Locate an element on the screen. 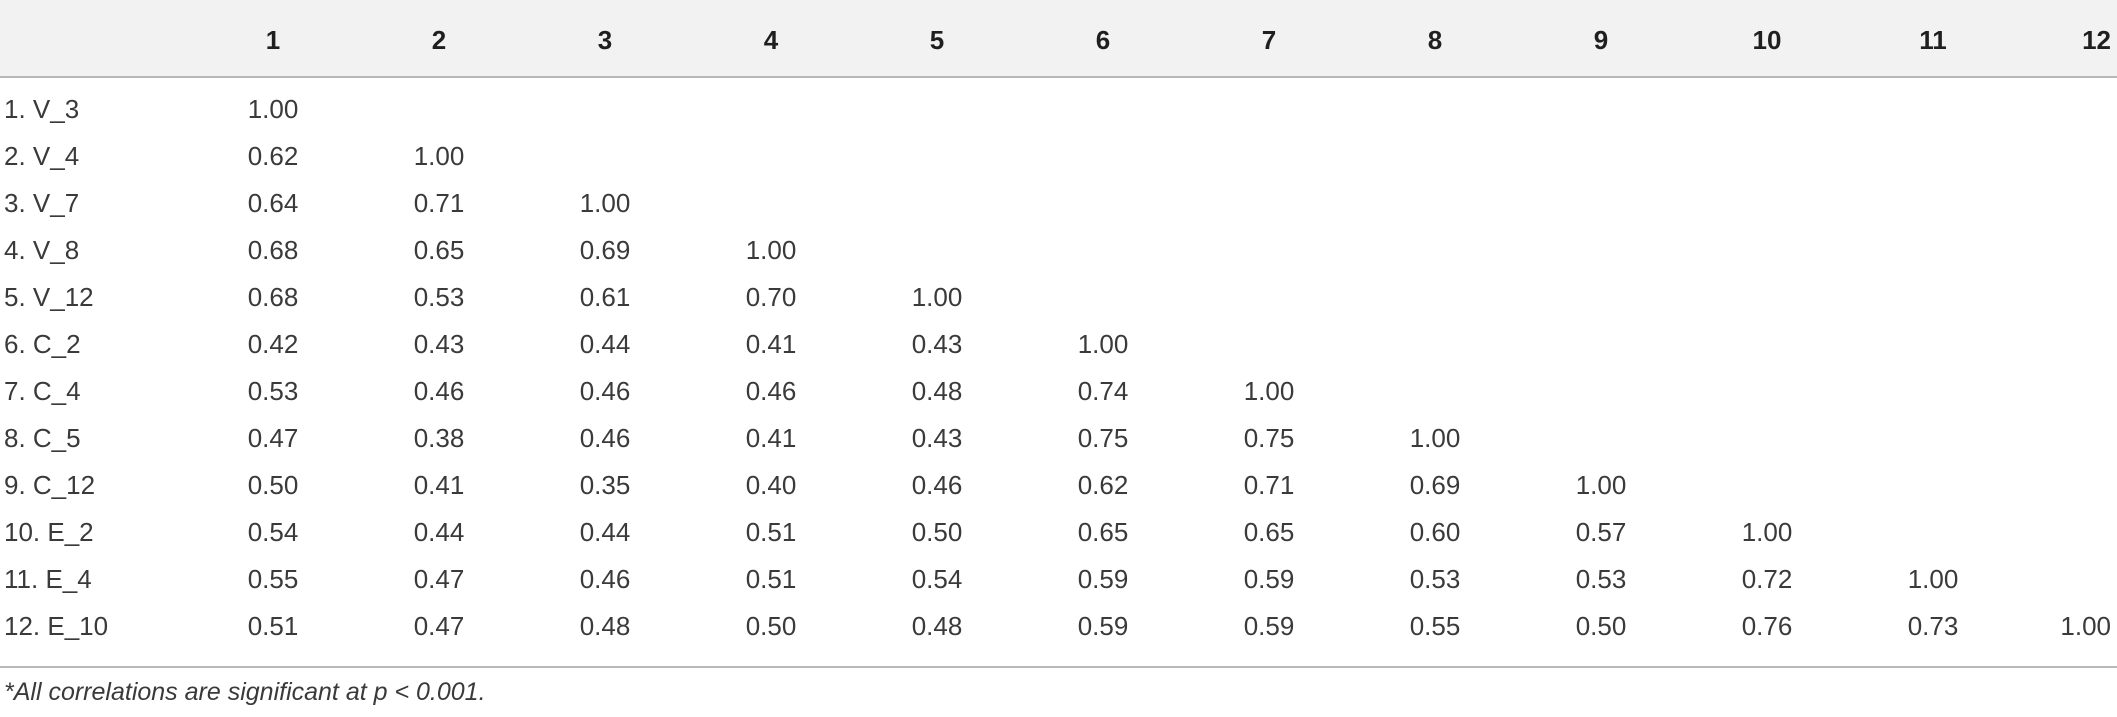 The width and height of the screenshot is (2117, 717). row-label: 2. V_4 is located at coordinates (42, 156).